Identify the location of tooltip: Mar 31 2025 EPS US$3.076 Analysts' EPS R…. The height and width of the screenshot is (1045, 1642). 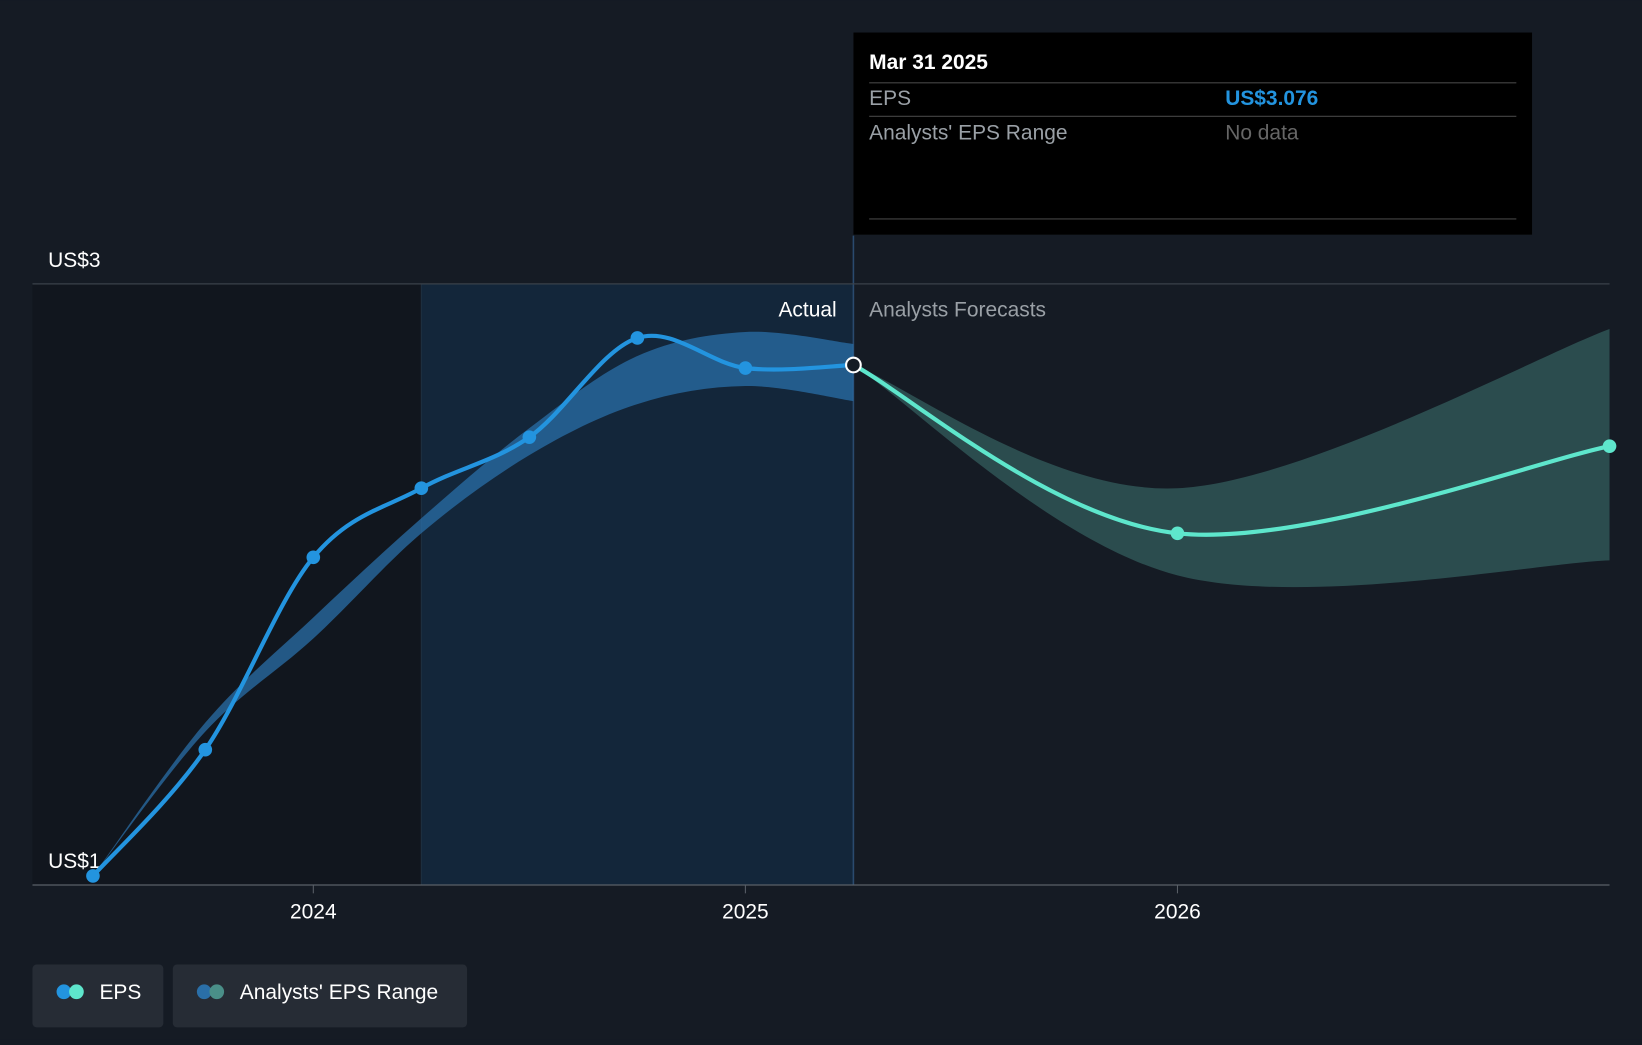
(1193, 133).